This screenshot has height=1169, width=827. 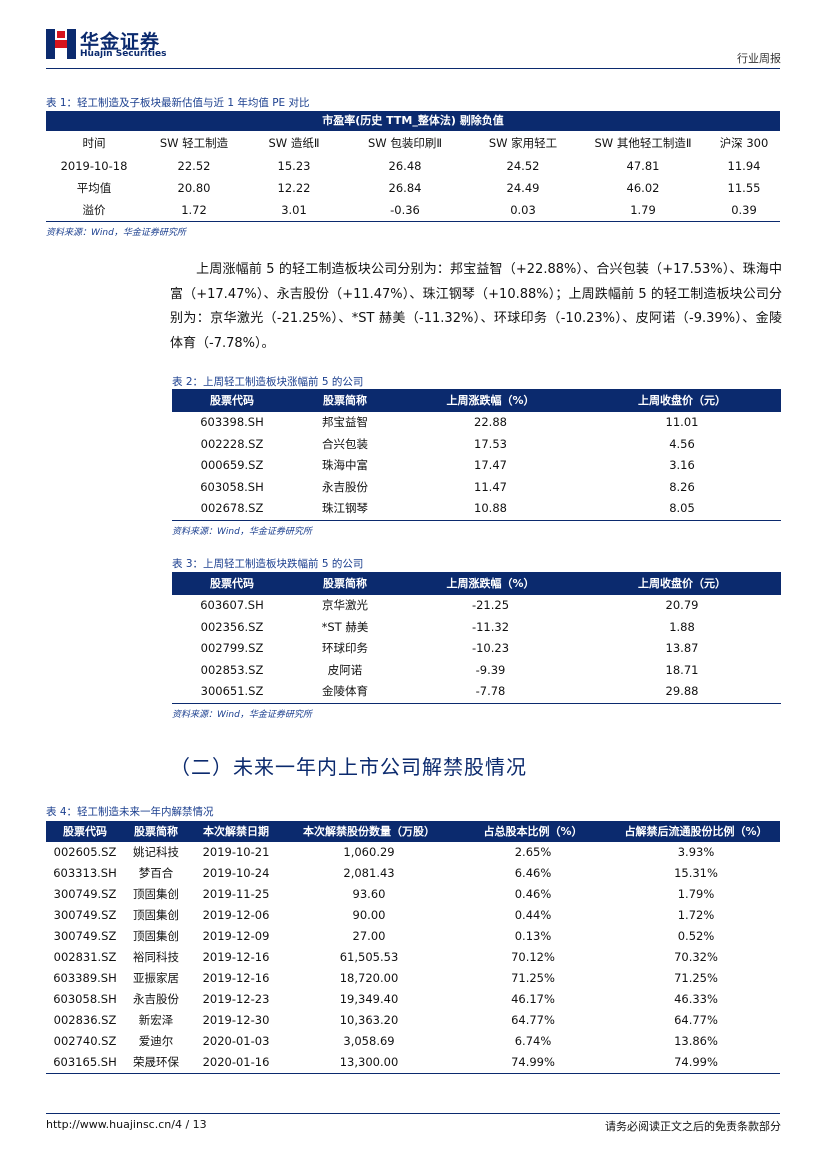 I want to click on table-cell: 603313.SH, so click(x=85, y=873).